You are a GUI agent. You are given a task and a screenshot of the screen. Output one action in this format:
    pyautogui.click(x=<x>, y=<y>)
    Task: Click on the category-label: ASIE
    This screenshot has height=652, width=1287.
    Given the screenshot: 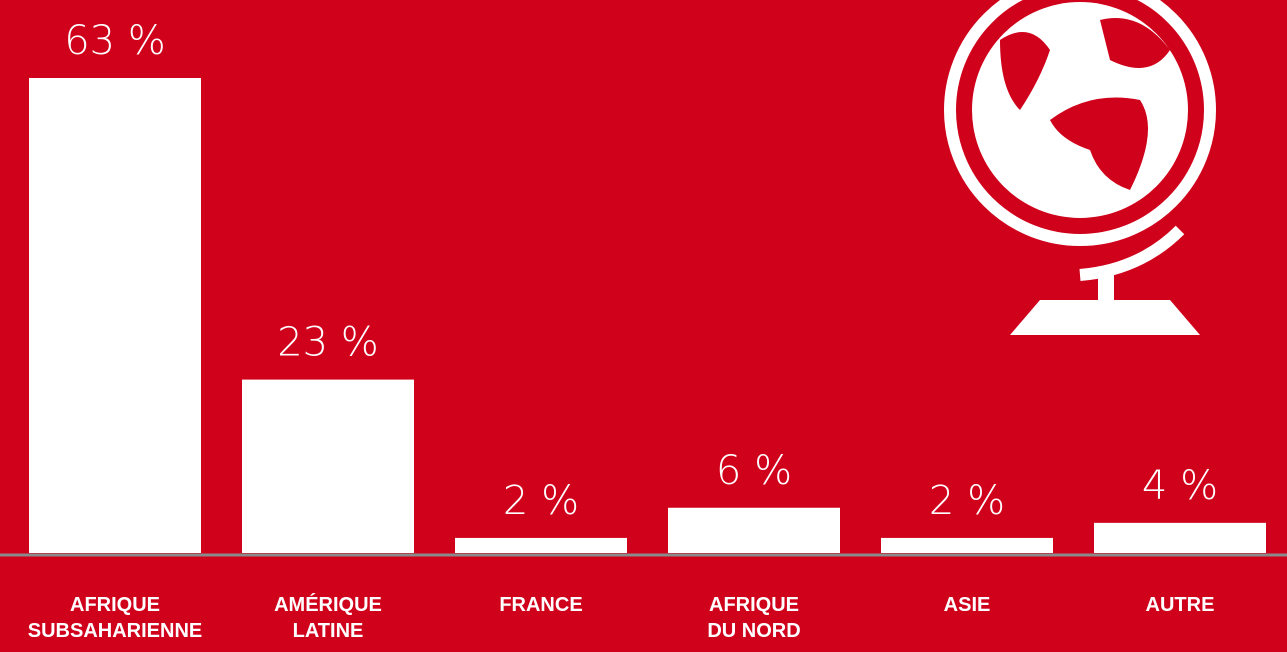 What is the action you would take?
    pyautogui.click(x=967, y=605)
    